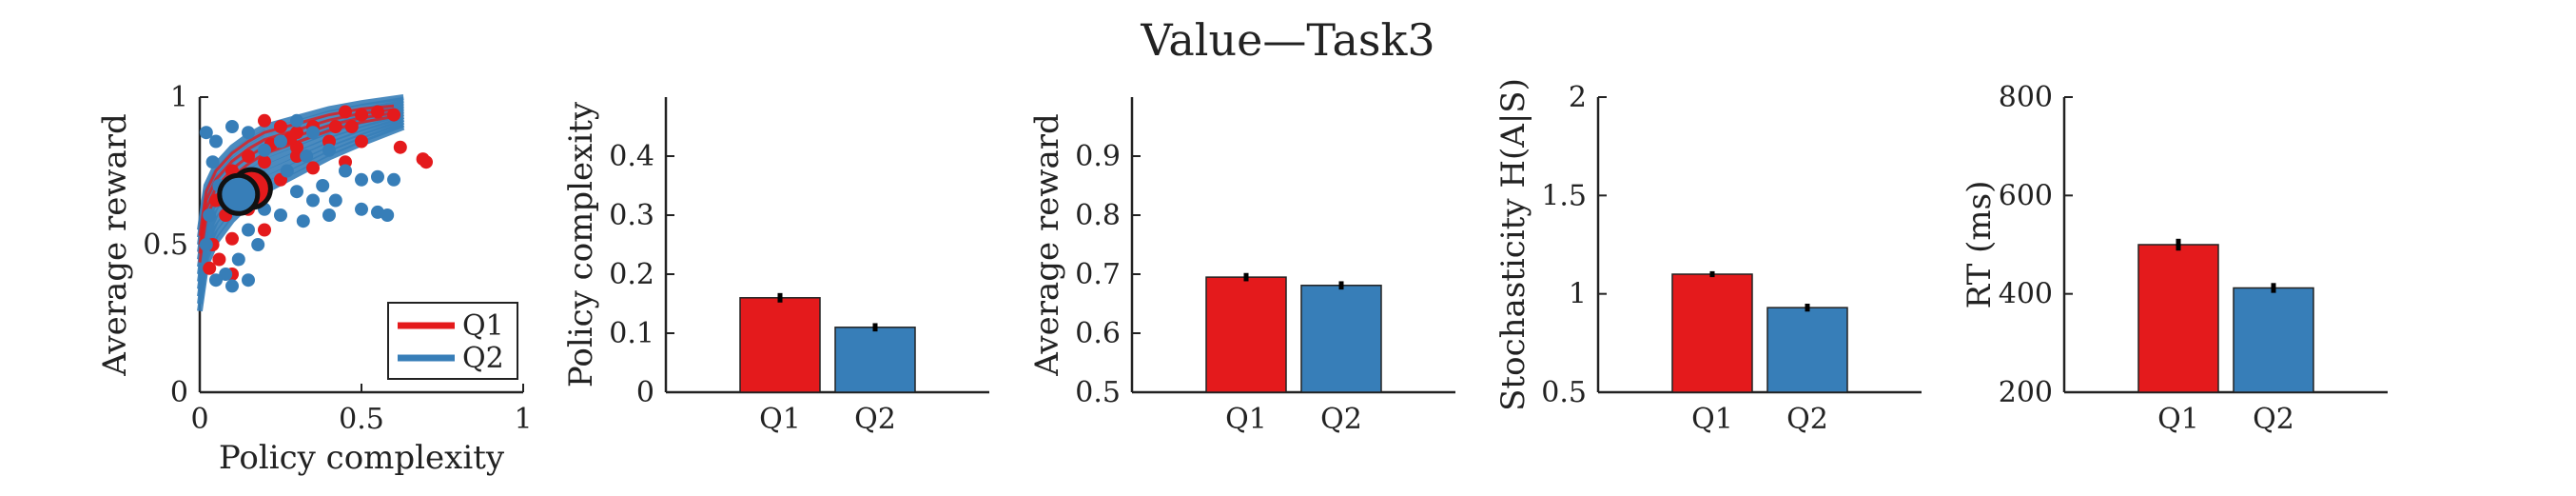 The width and height of the screenshot is (2576, 496). What do you see at coordinates (2026, 294) in the screenshot?
I see `y-tick-label: 400` at bounding box center [2026, 294].